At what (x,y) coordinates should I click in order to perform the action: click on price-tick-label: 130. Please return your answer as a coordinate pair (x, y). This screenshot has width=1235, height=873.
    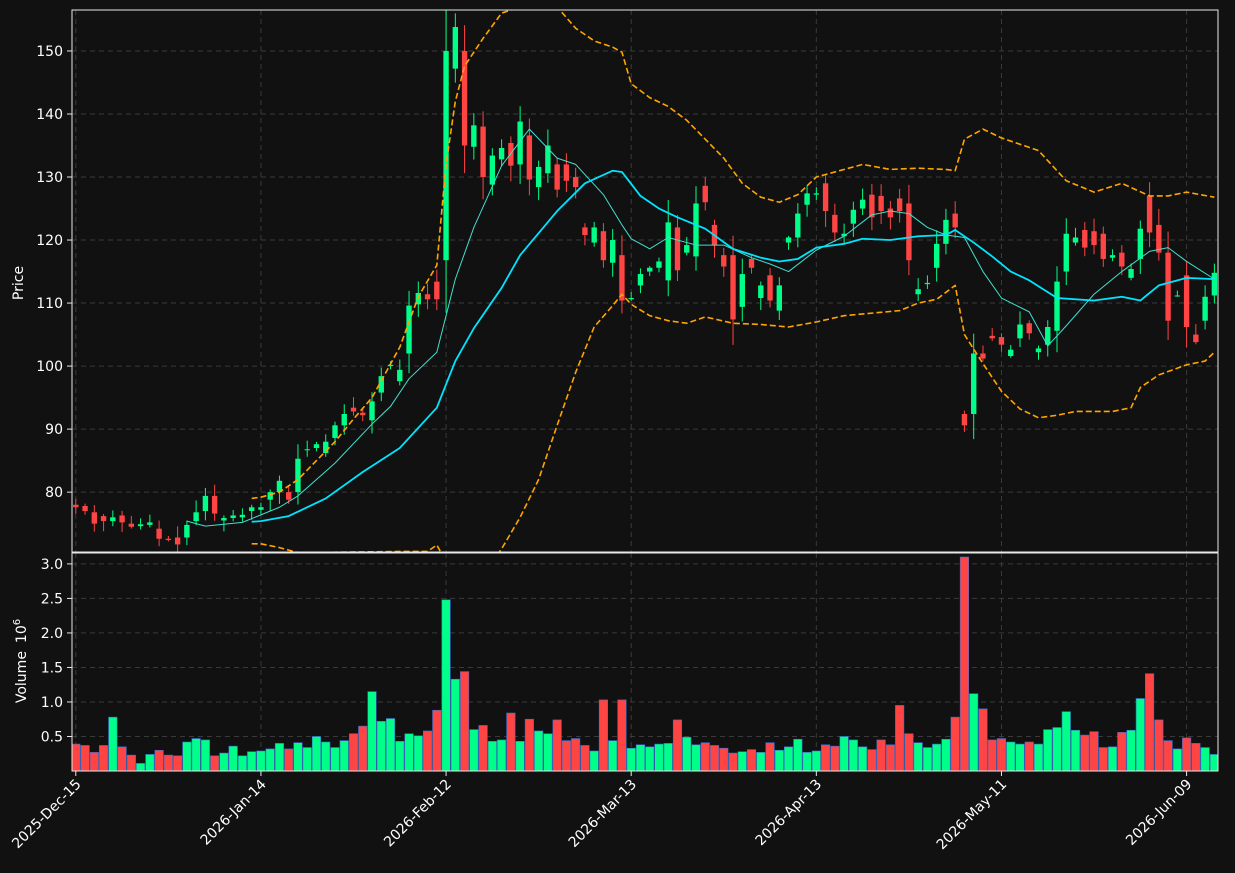
    Looking at the image, I should click on (49, 178).